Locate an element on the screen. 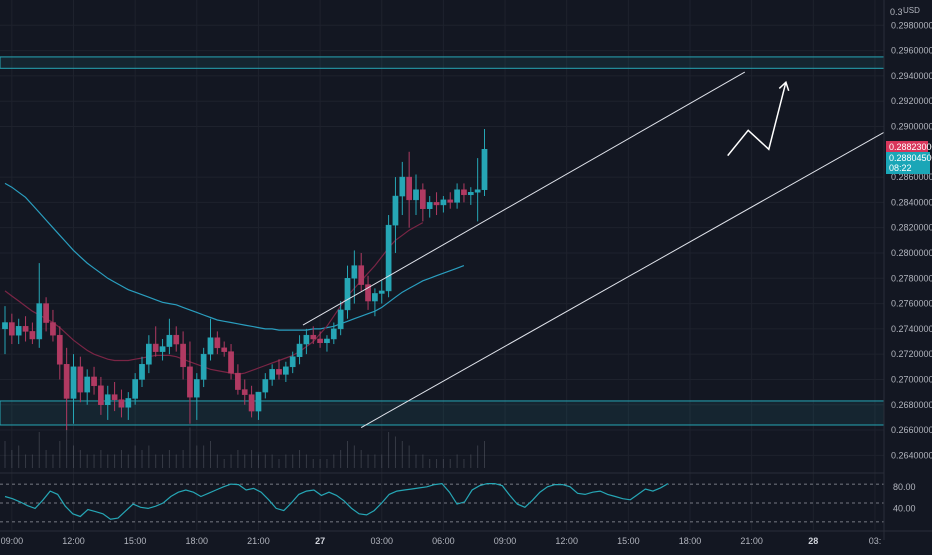 This screenshot has height=555, width=932. ma-price-tag: 0.28804500 08:22 is located at coordinates (909, 163).